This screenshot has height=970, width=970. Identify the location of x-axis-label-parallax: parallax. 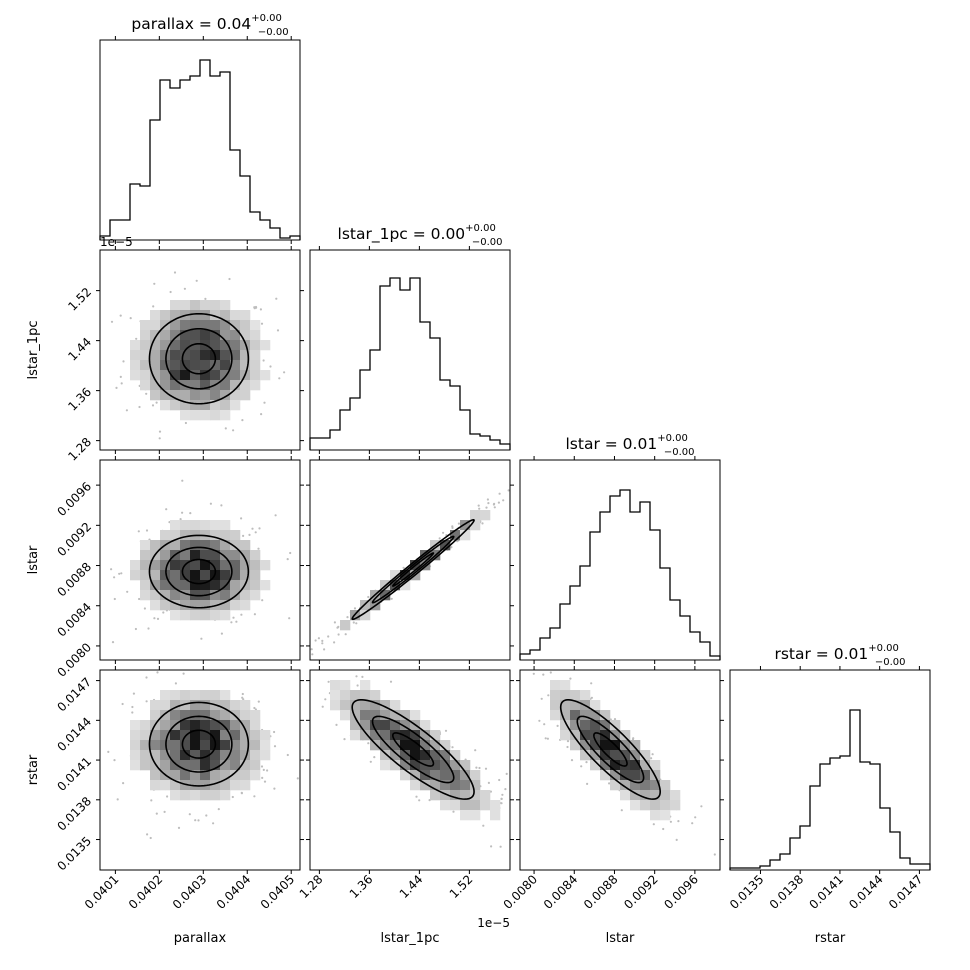
(200, 938).